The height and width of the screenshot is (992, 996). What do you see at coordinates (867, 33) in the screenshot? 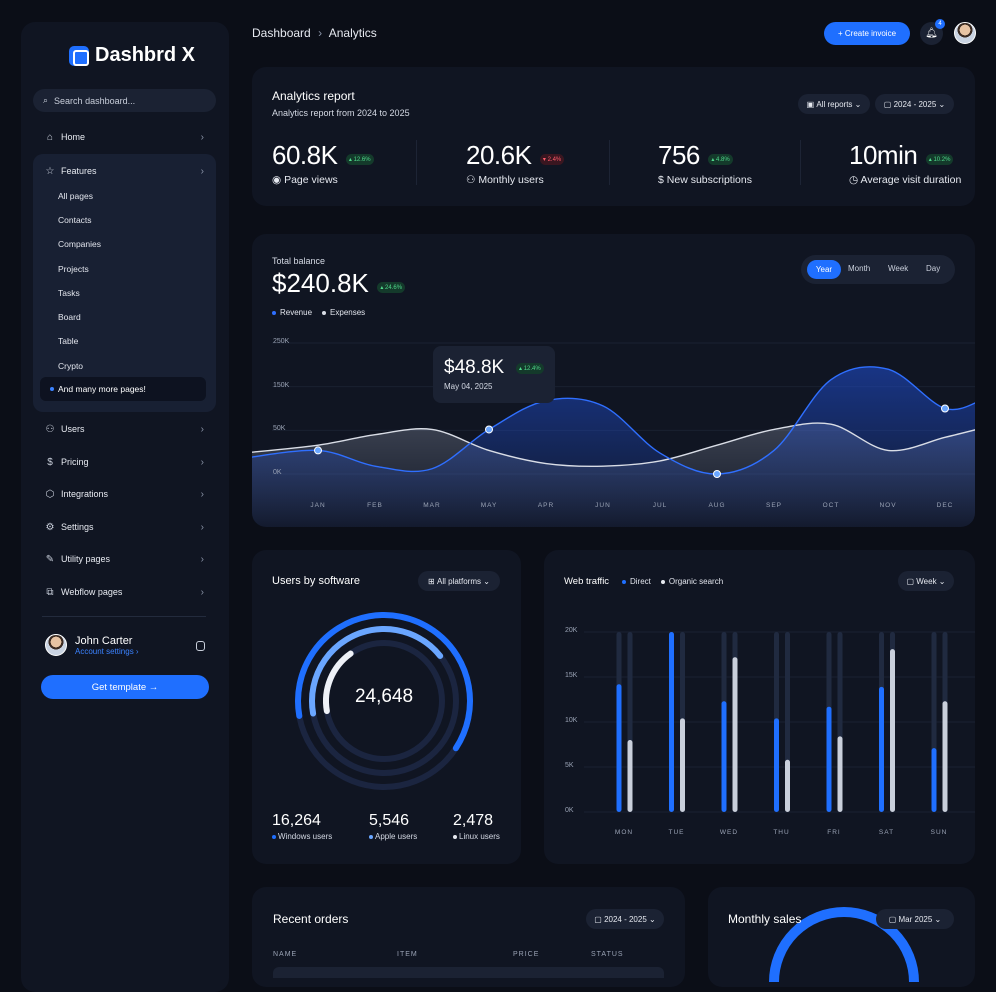
I see `create-invoice-button: + Create invoice` at bounding box center [867, 33].